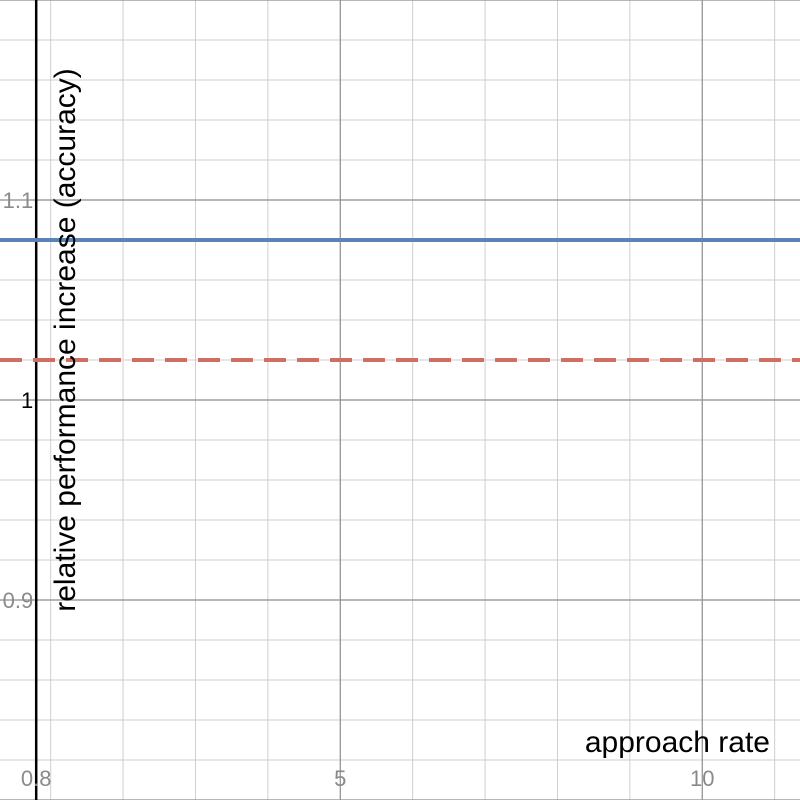  I want to click on x-tick-label: 0.8, so click(36, 778).